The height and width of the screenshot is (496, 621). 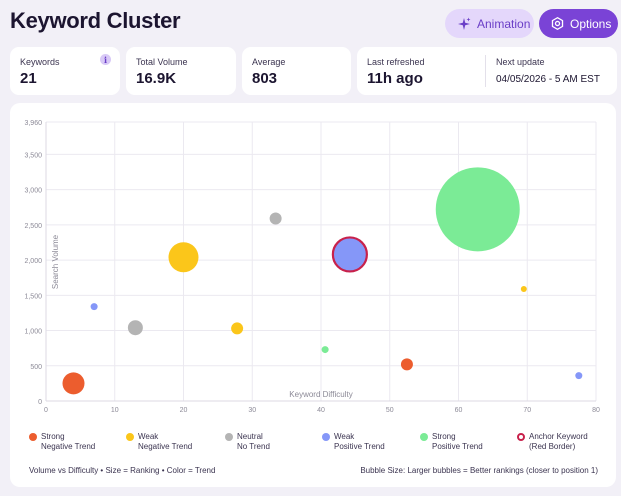 What do you see at coordinates (46, 410) in the screenshot?
I see `x-tick-label: 0` at bounding box center [46, 410].